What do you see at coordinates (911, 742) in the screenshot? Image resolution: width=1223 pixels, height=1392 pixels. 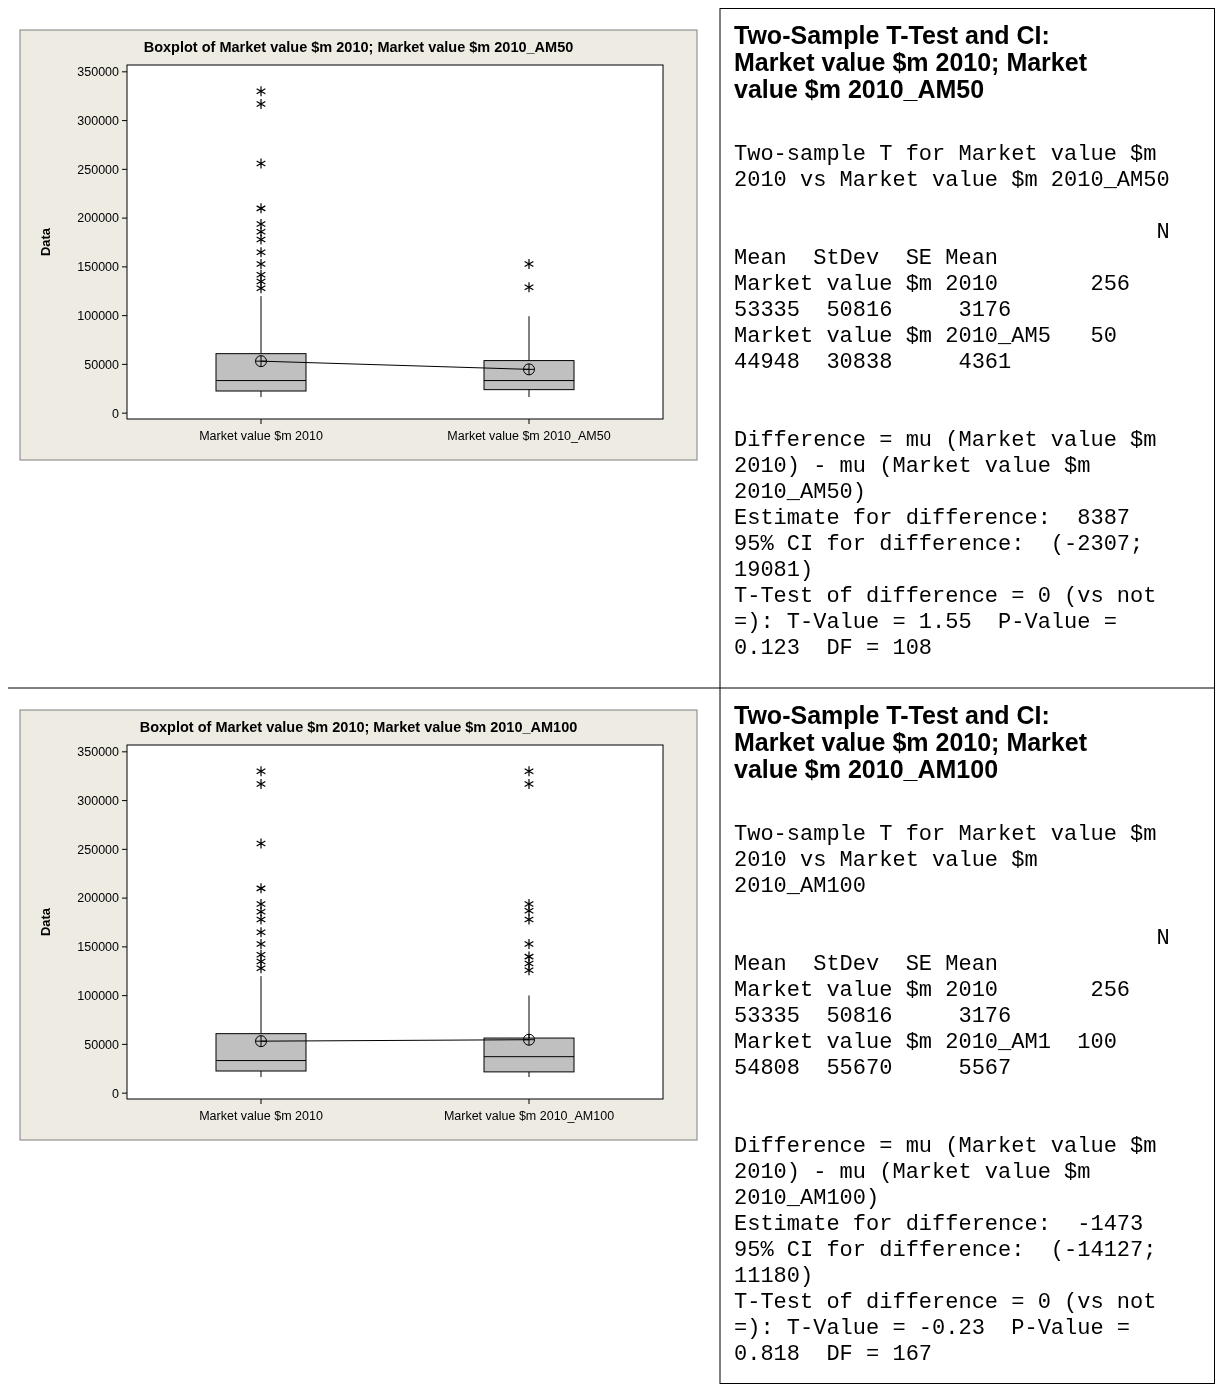 I see `text: Two-Sample T-Test and CI: Market value $m 2010; Market value $m 2010_AM100` at bounding box center [911, 742].